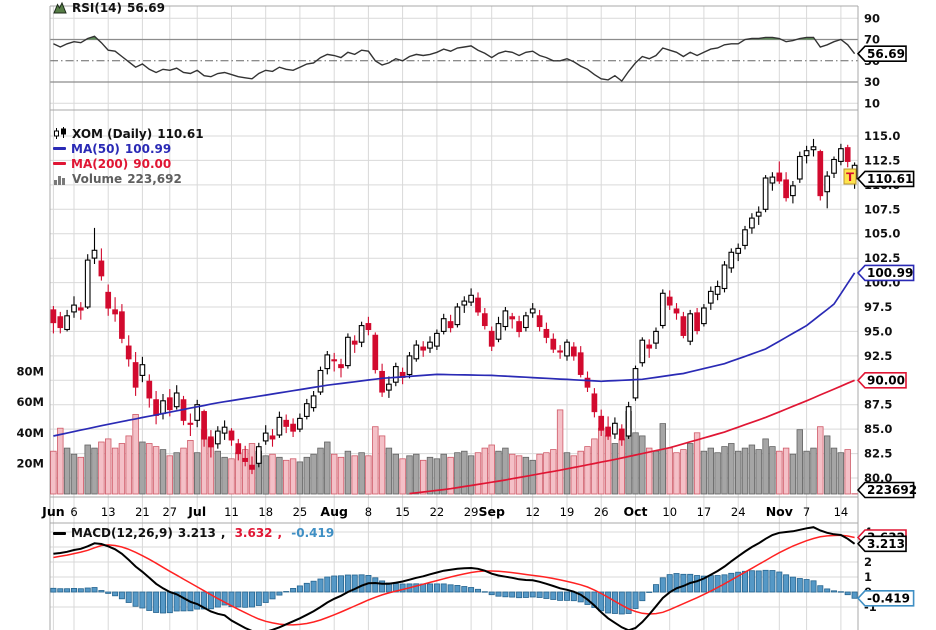 The width and height of the screenshot is (936, 630). I want to click on volume-label: Volume, so click(97, 178).